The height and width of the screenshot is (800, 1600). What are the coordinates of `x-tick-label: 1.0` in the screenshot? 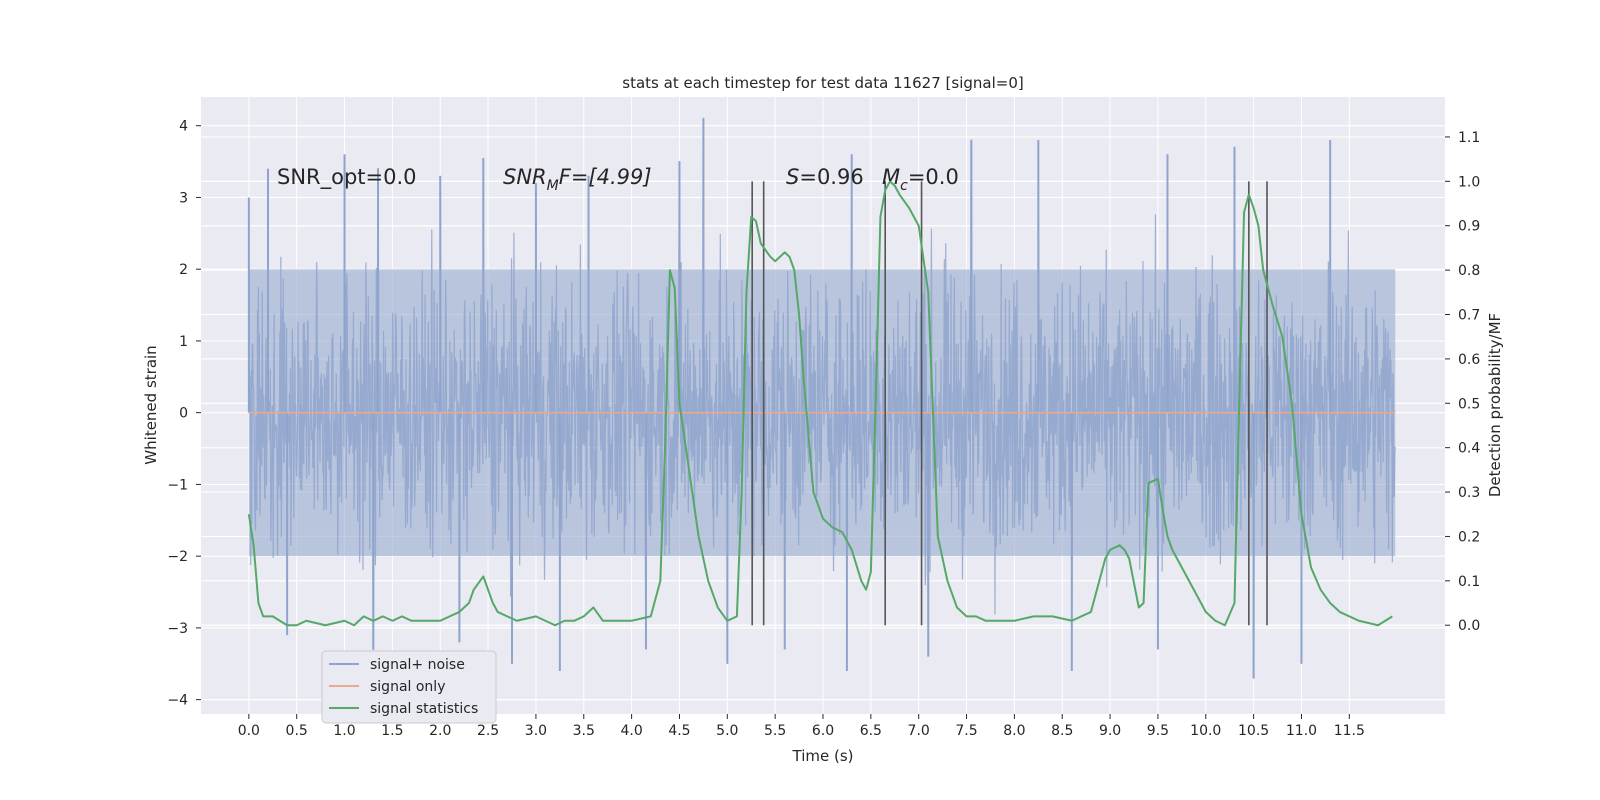 It's located at (344, 731).